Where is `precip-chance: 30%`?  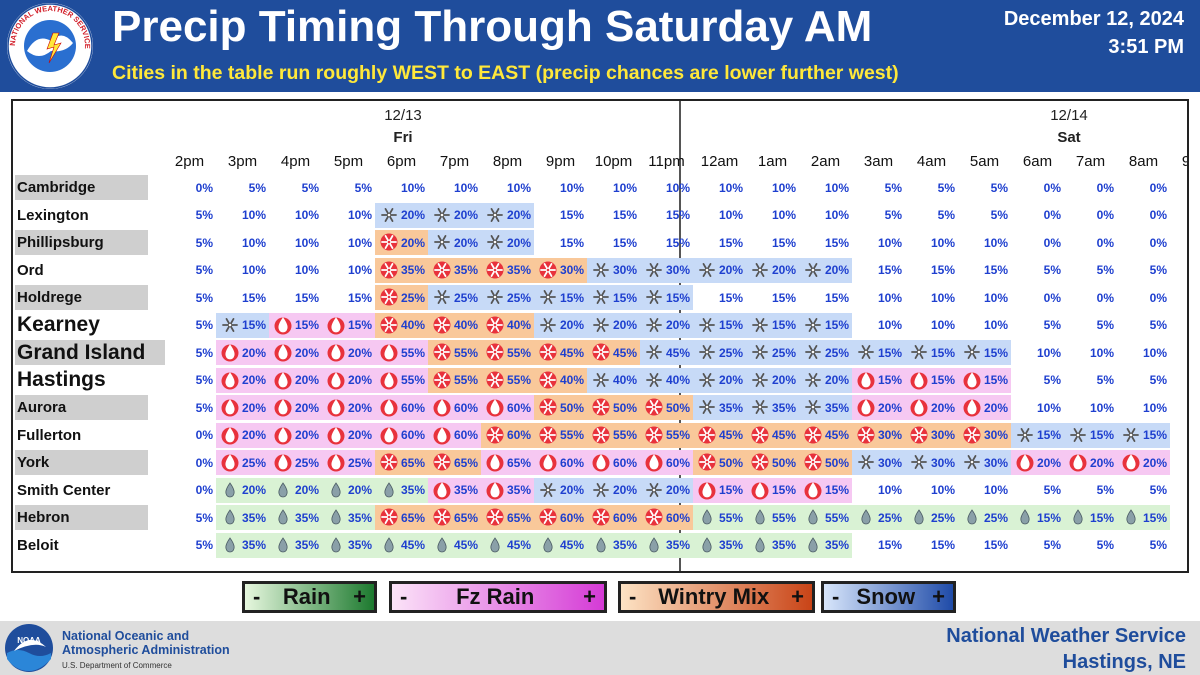 precip-chance: 30% is located at coordinates (624, 270).